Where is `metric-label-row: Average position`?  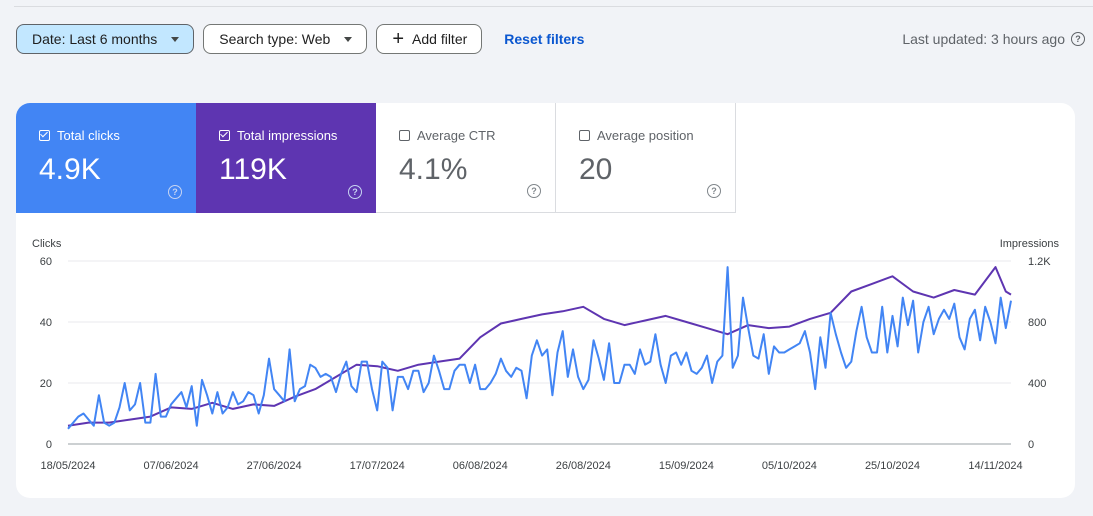 metric-label-row: Average position is located at coordinates (636, 135).